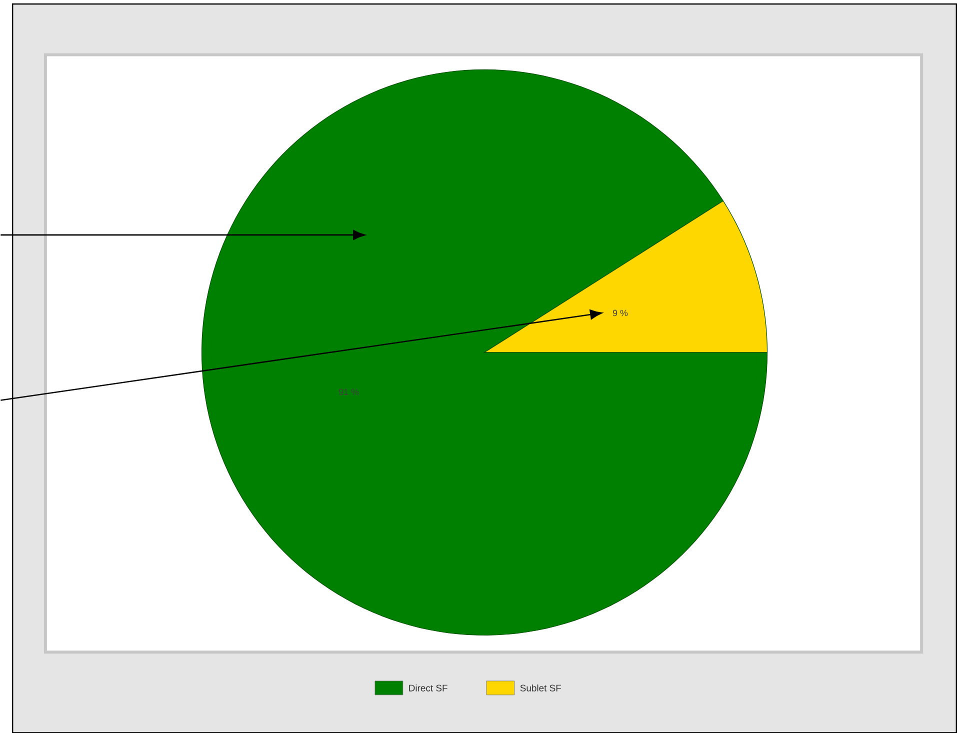 The height and width of the screenshot is (733, 957). What do you see at coordinates (428, 688) in the screenshot?
I see `legend-label: Direct SF` at bounding box center [428, 688].